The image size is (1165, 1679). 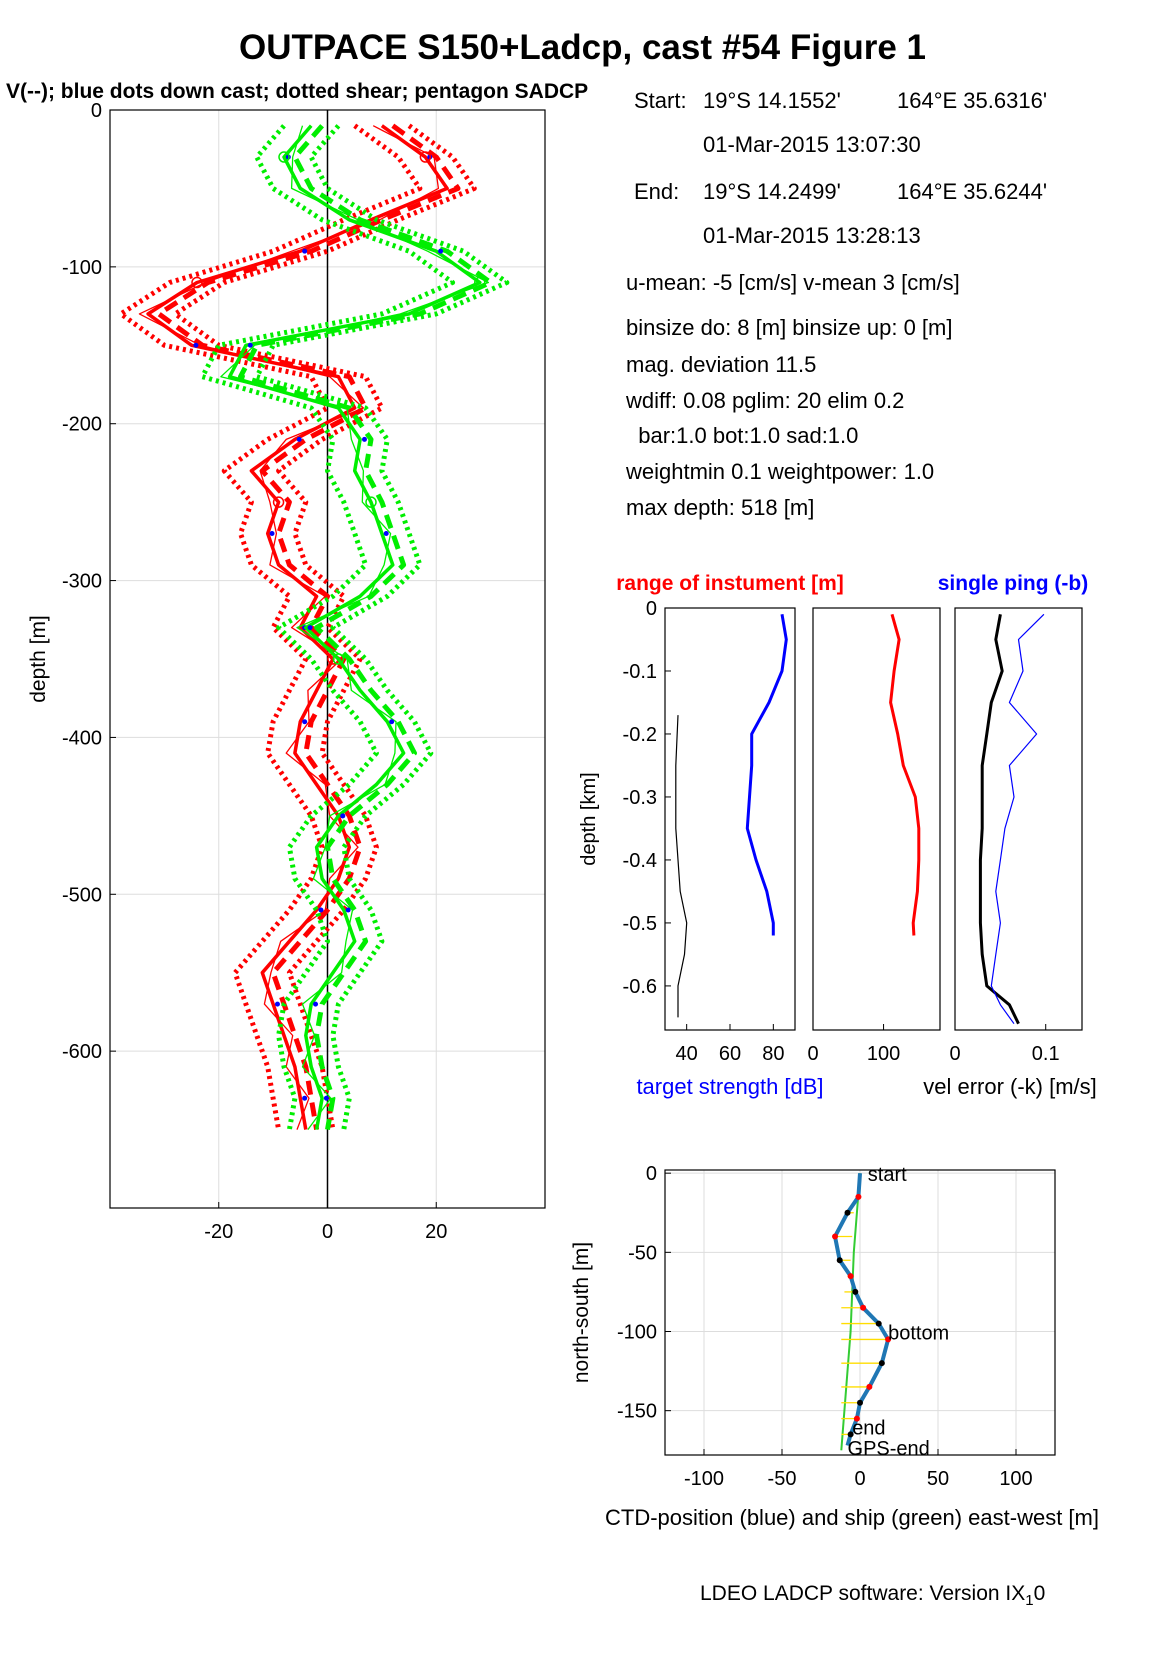 I want to click on max-depth-line: max depth: 518 [m], so click(x=720, y=507).